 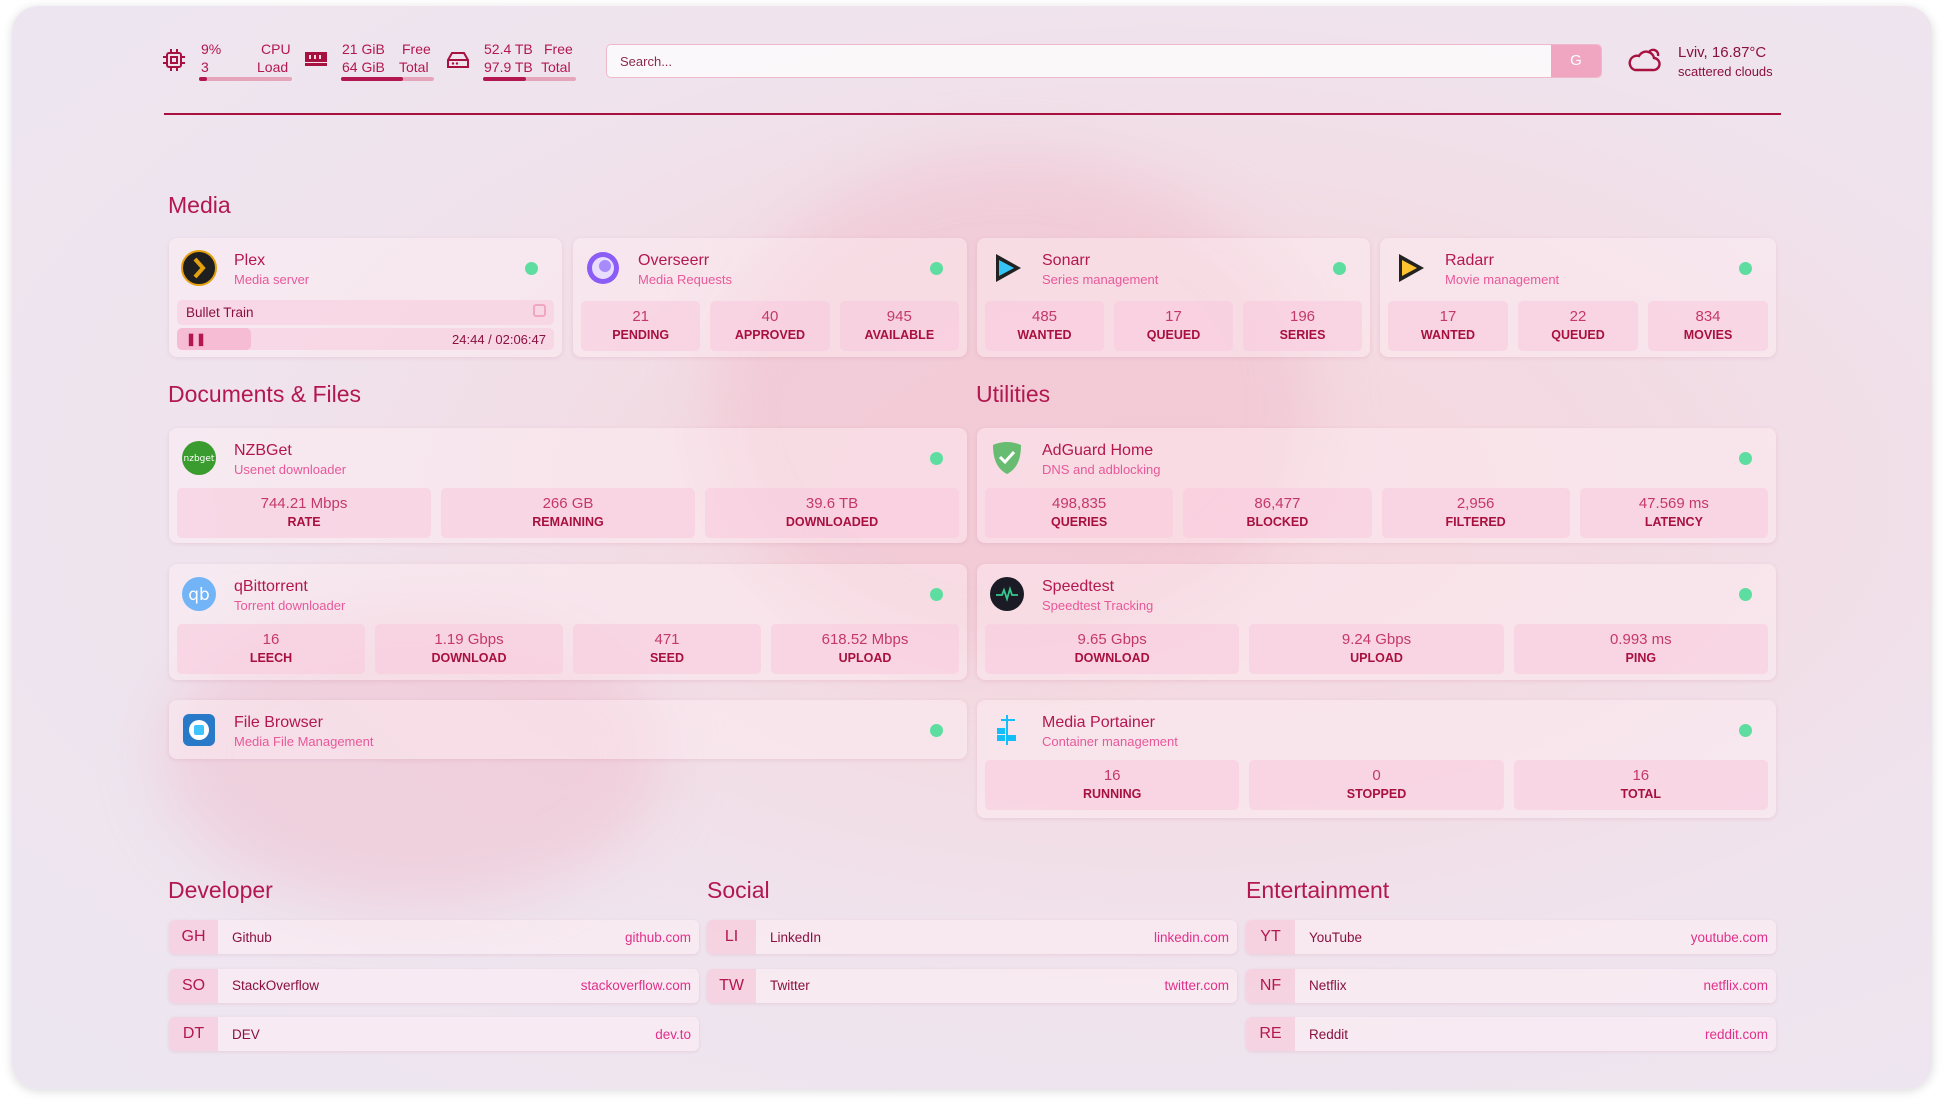 I want to click on stat-value: 196, so click(x=1302, y=316).